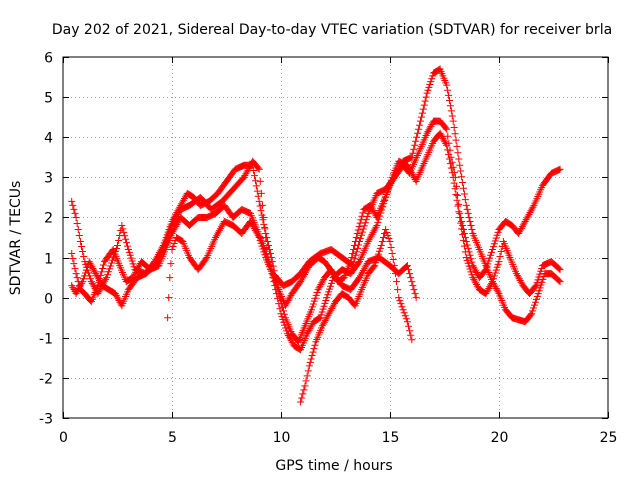 The width and height of the screenshot is (640, 484). What do you see at coordinates (48, 99) in the screenshot?
I see `y-tick-label: 5` at bounding box center [48, 99].